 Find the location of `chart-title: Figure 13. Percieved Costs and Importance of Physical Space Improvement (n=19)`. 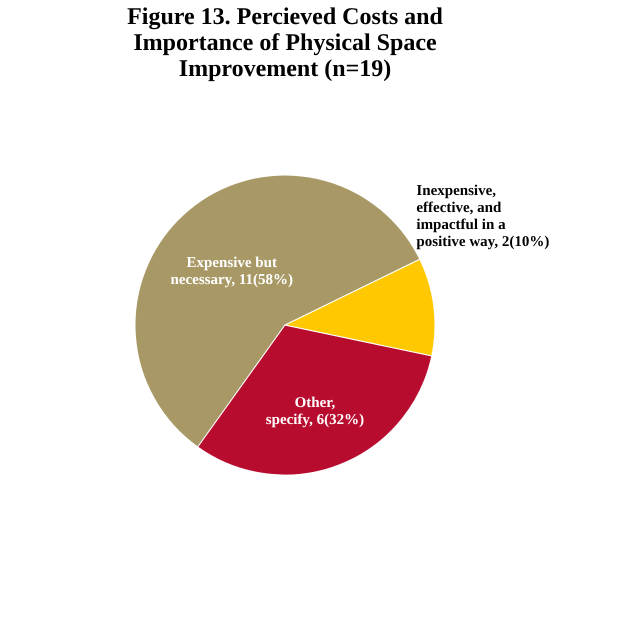

chart-title: Figure 13. Percieved Costs and Importance of Physical Space Improvement (n=19) is located at coordinates (285, 43).